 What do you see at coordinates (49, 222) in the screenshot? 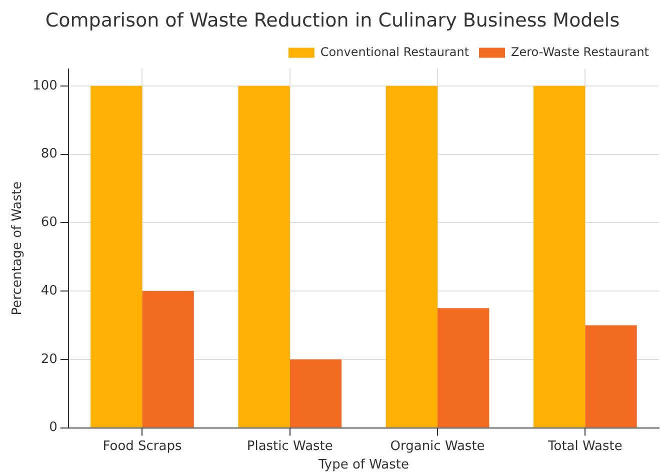
I see `y-tick-label: 60` at bounding box center [49, 222].